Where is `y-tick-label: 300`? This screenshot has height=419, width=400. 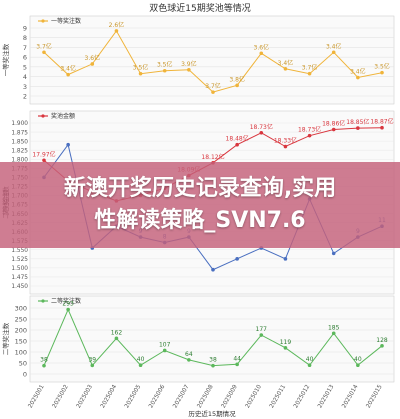 y-tick-label: 300 is located at coordinates (21, 309).